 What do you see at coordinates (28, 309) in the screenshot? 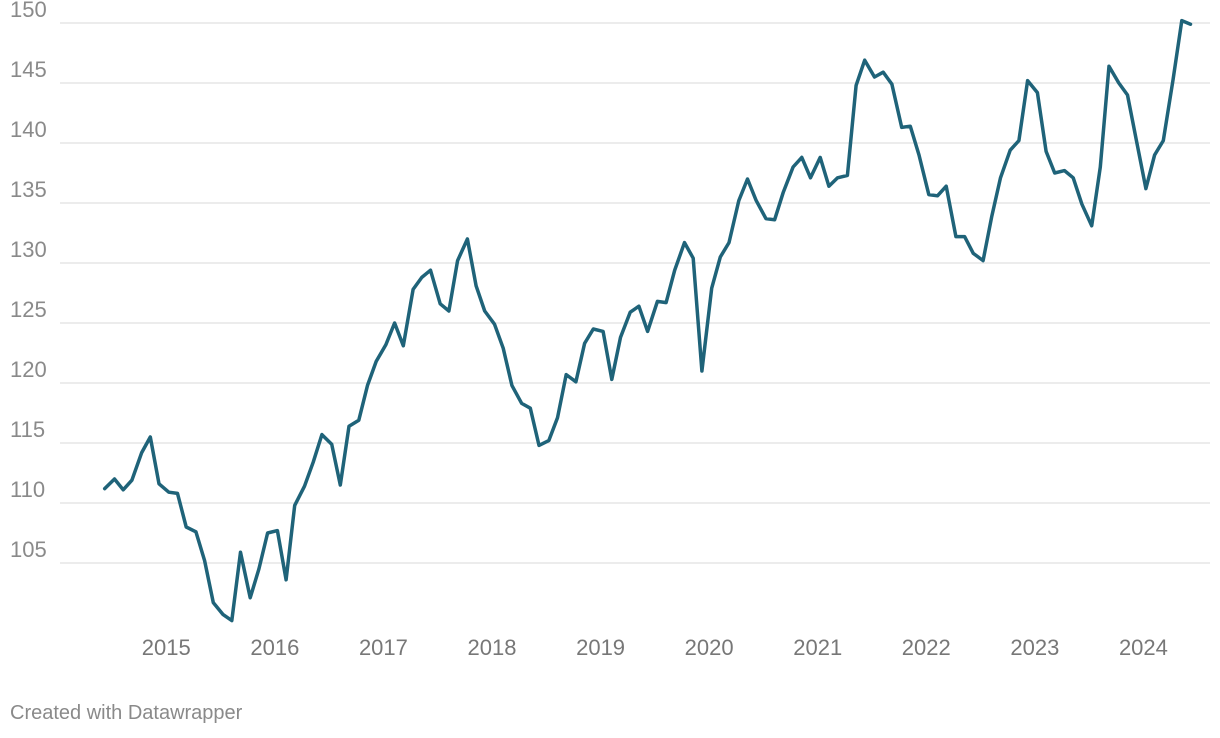
I see `y-tick-label: 125` at bounding box center [28, 309].